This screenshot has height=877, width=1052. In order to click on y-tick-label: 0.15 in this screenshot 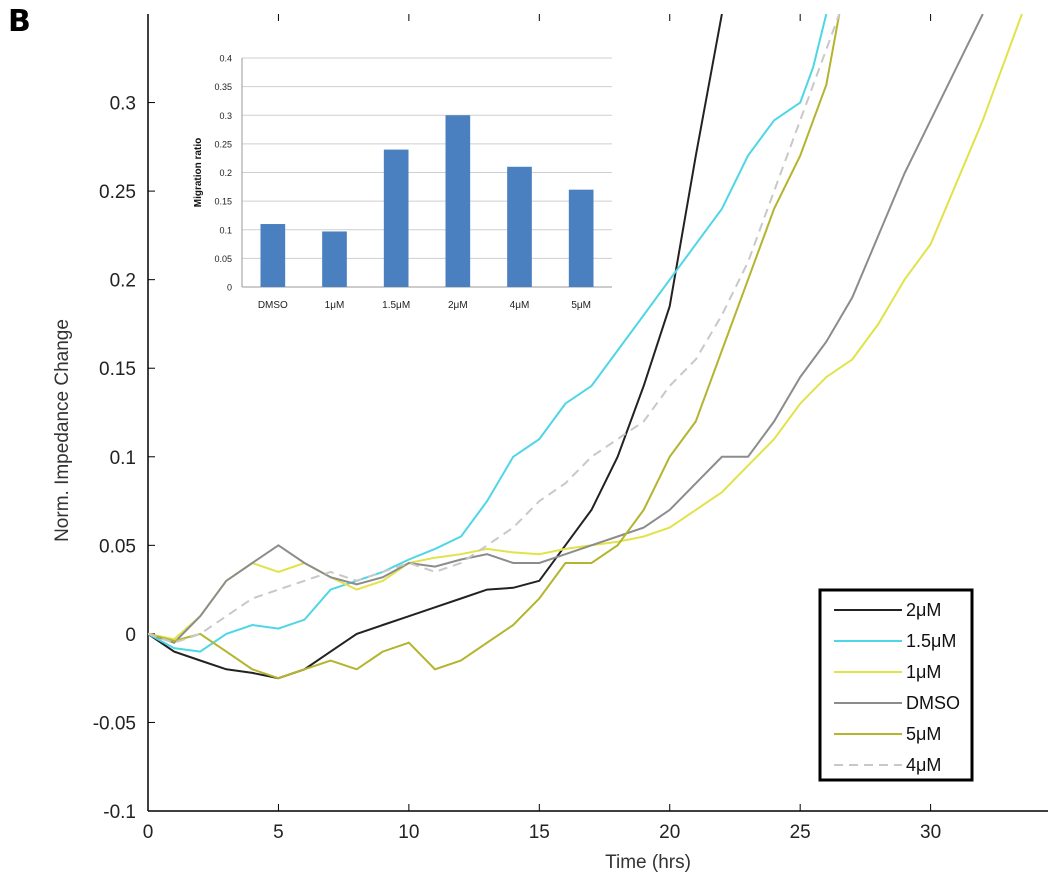, I will do `click(117, 369)`.